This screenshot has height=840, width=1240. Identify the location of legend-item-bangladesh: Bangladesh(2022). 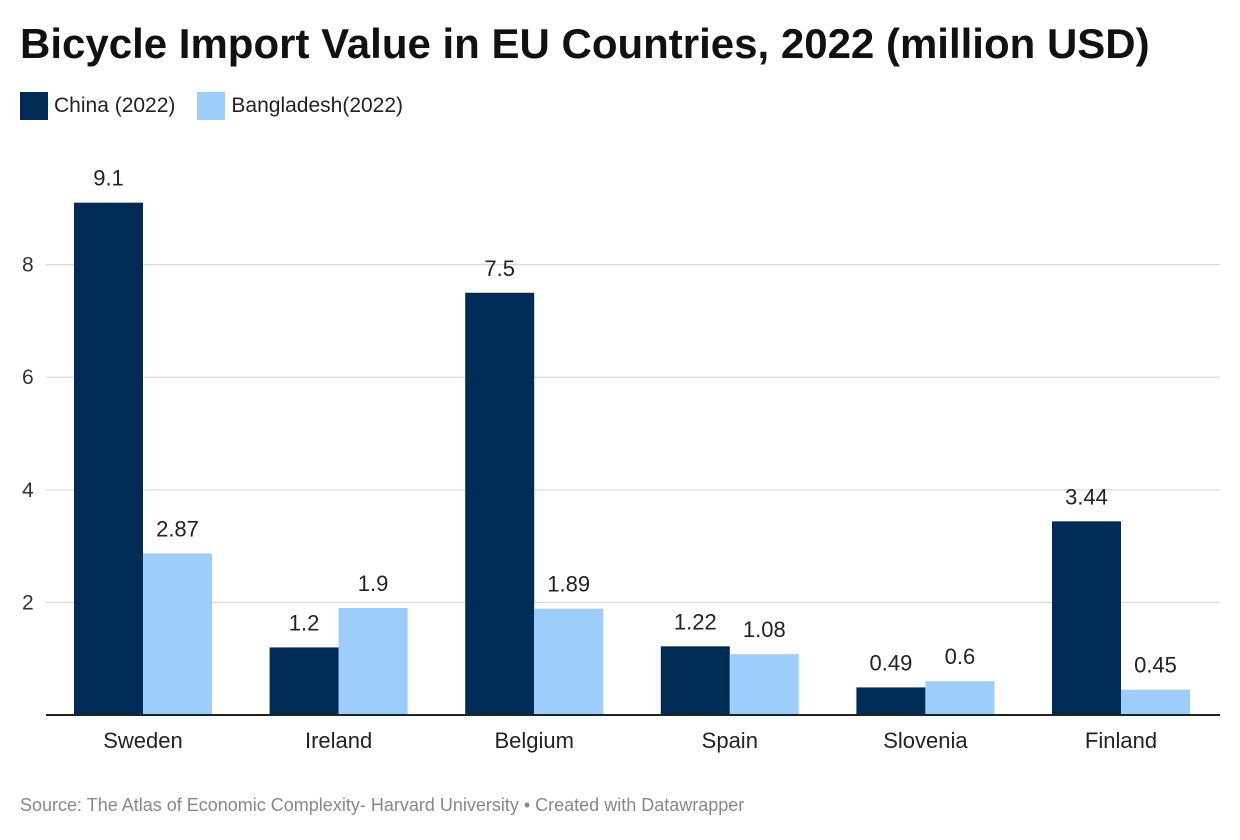
(300, 106).